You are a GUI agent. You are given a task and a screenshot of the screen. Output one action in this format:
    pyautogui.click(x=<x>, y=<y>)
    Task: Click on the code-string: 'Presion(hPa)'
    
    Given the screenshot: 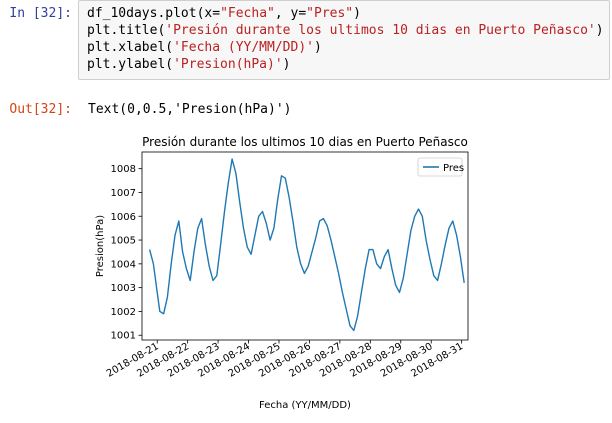 What is the action you would take?
    pyautogui.click(x=228, y=64)
    